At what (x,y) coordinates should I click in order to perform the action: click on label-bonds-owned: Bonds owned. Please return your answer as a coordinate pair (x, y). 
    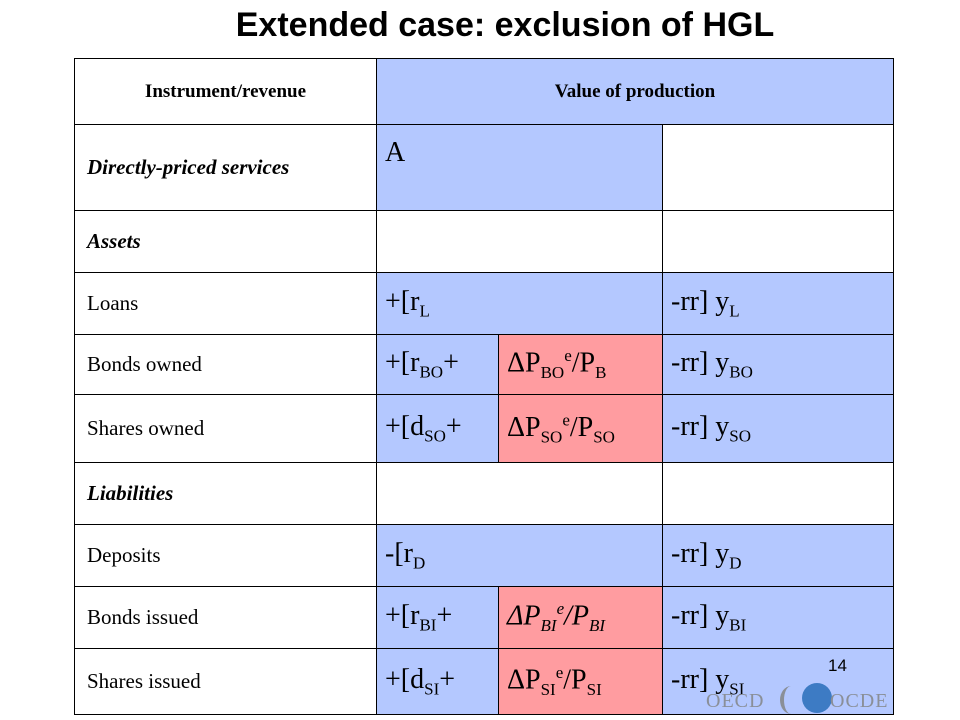
    Looking at the image, I should click on (225, 364).